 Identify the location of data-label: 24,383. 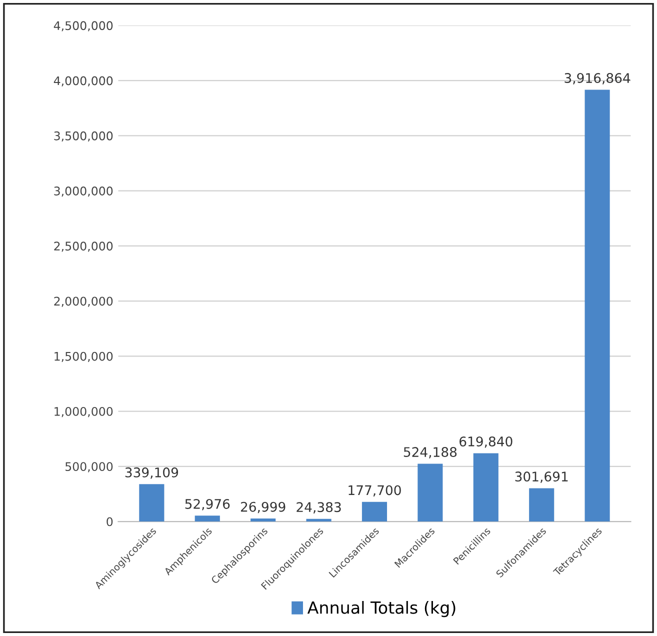
(318, 508).